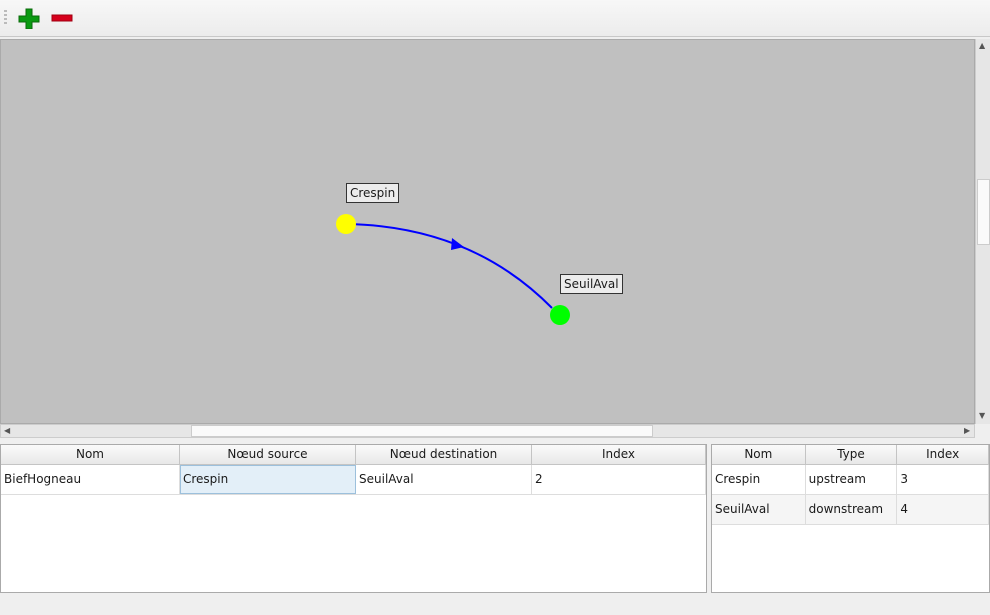 The height and width of the screenshot is (615, 990). What do you see at coordinates (852, 454) in the screenshot?
I see `column-header: Type` at bounding box center [852, 454].